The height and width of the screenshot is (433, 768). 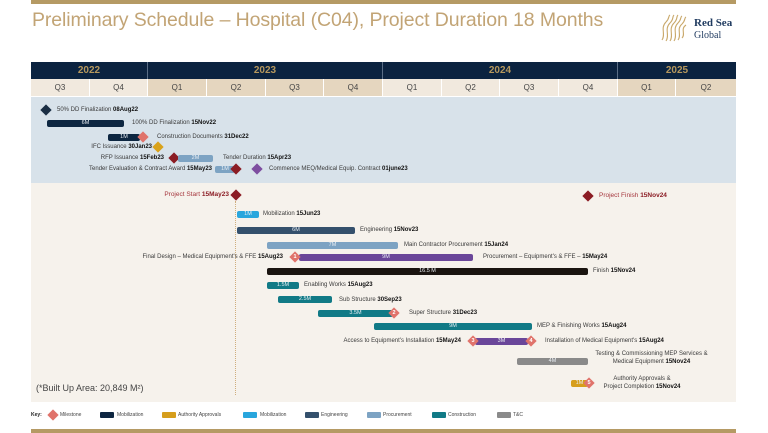 I want to click on dd50-label: 50% DD Finalization 08Aug22, so click(x=98, y=110).